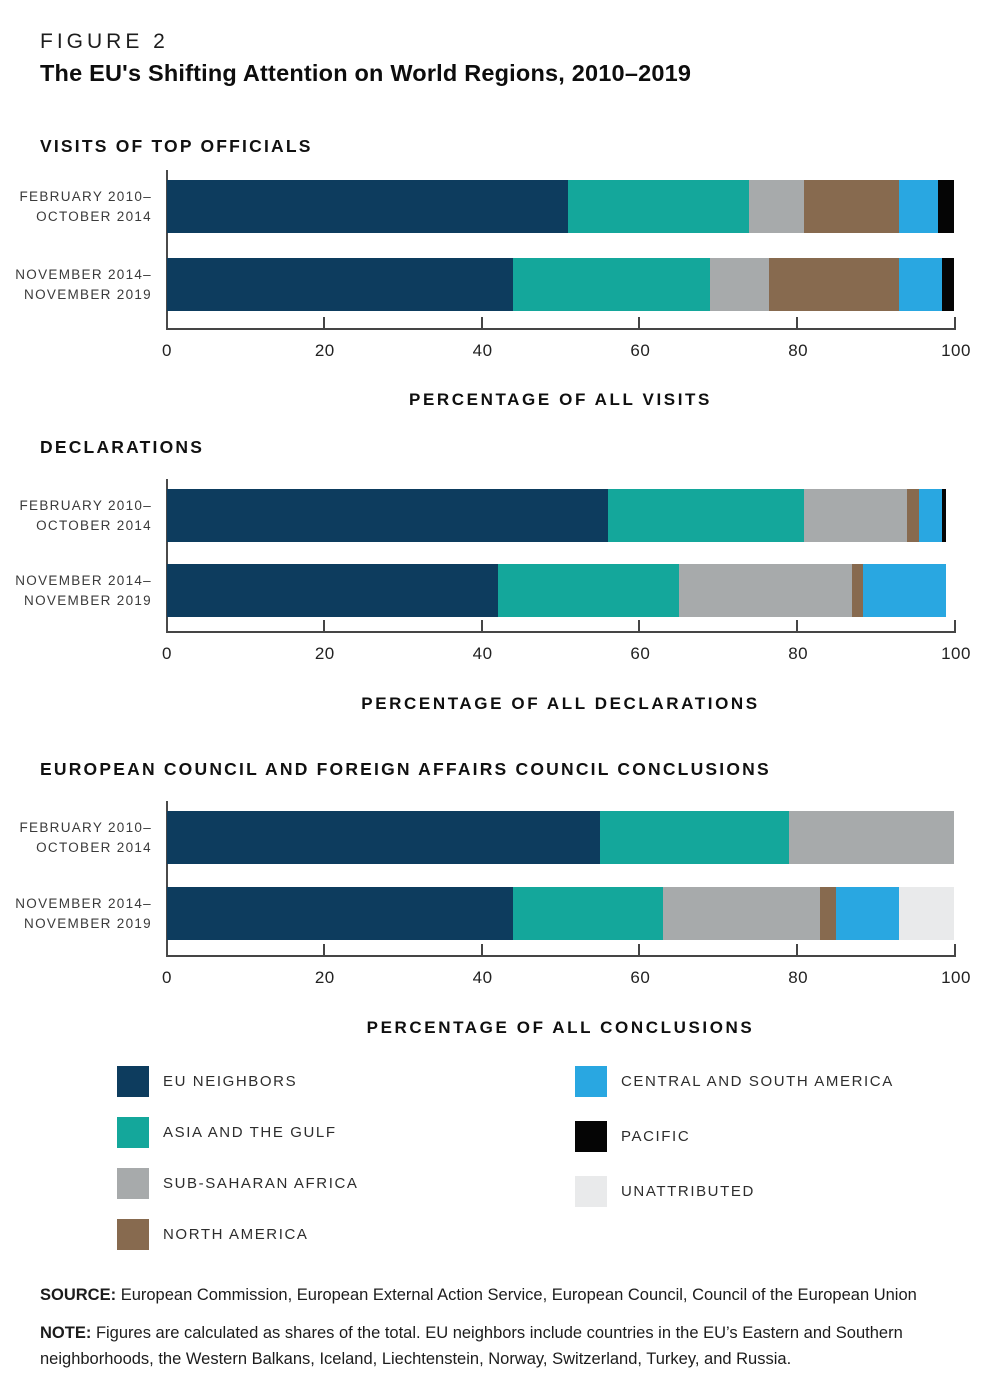 This screenshot has height=1390, width=1000. I want to click on legend-label: EU NEIGHBORS, so click(230, 1081).